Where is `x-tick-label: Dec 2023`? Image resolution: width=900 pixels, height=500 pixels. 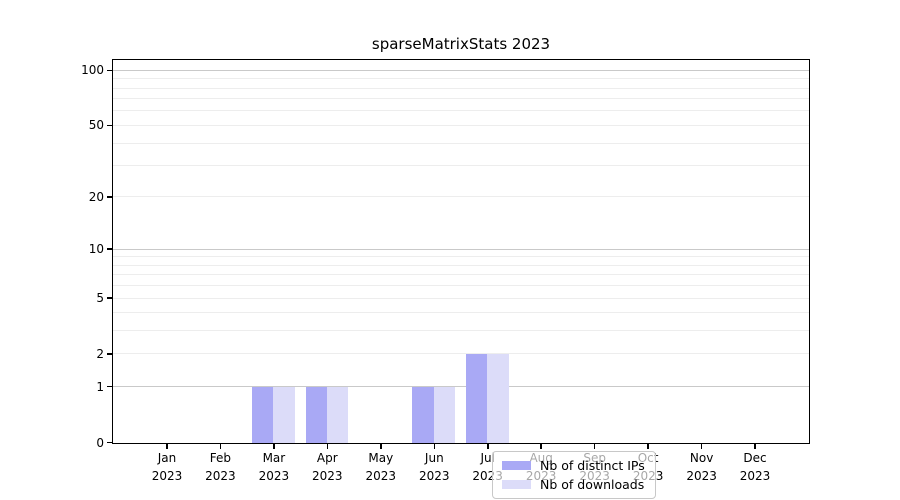 x-tick-label: Dec 2023 is located at coordinates (755, 467).